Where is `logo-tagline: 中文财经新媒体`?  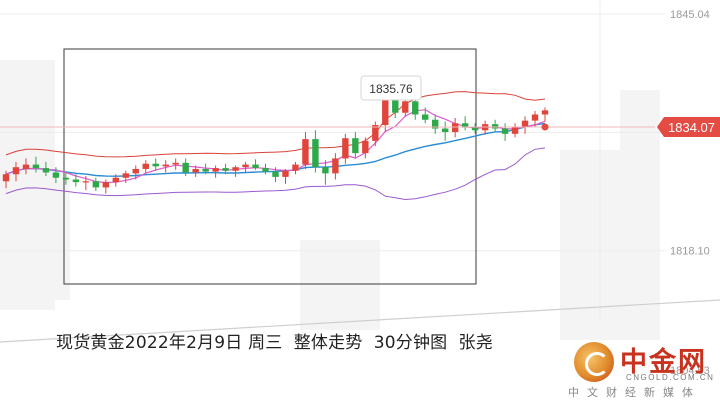
logo-tagline: 中文财经新媒体 is located at coordinates (634, 392).